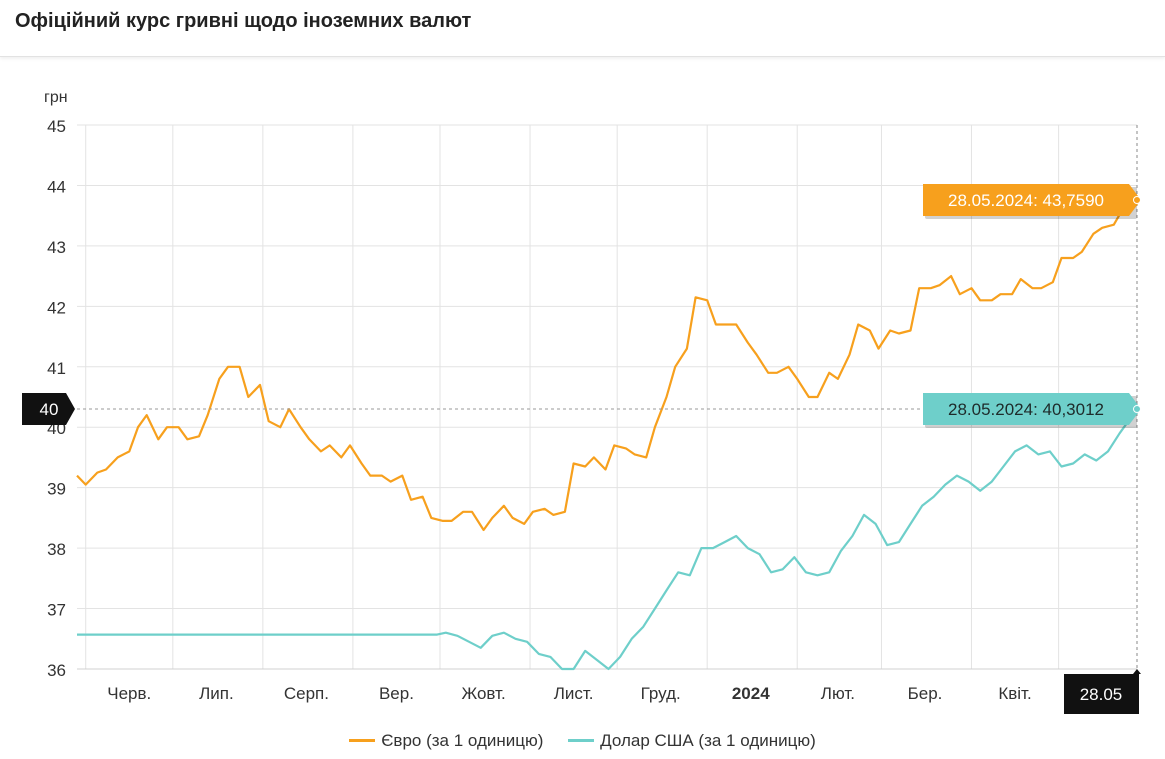 The height and width of the screenshot is (759, 1165). What do you see at coordinates (362, 741) in the screenshot?
I see `legend-swatch-euro` at bounding box center [362, 741].